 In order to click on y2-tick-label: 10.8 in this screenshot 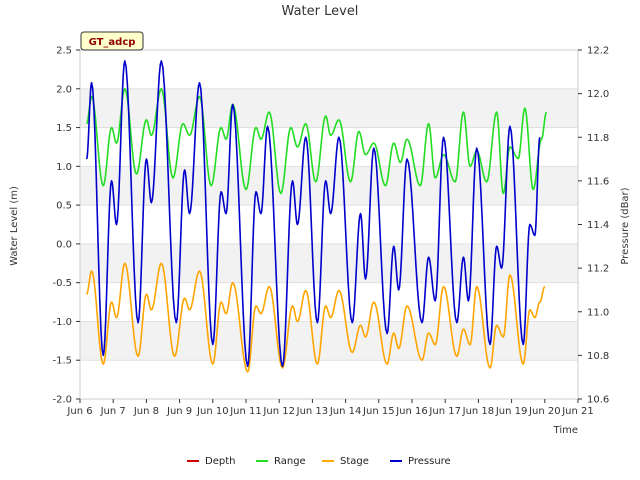, I will do `click(598, 356)`.